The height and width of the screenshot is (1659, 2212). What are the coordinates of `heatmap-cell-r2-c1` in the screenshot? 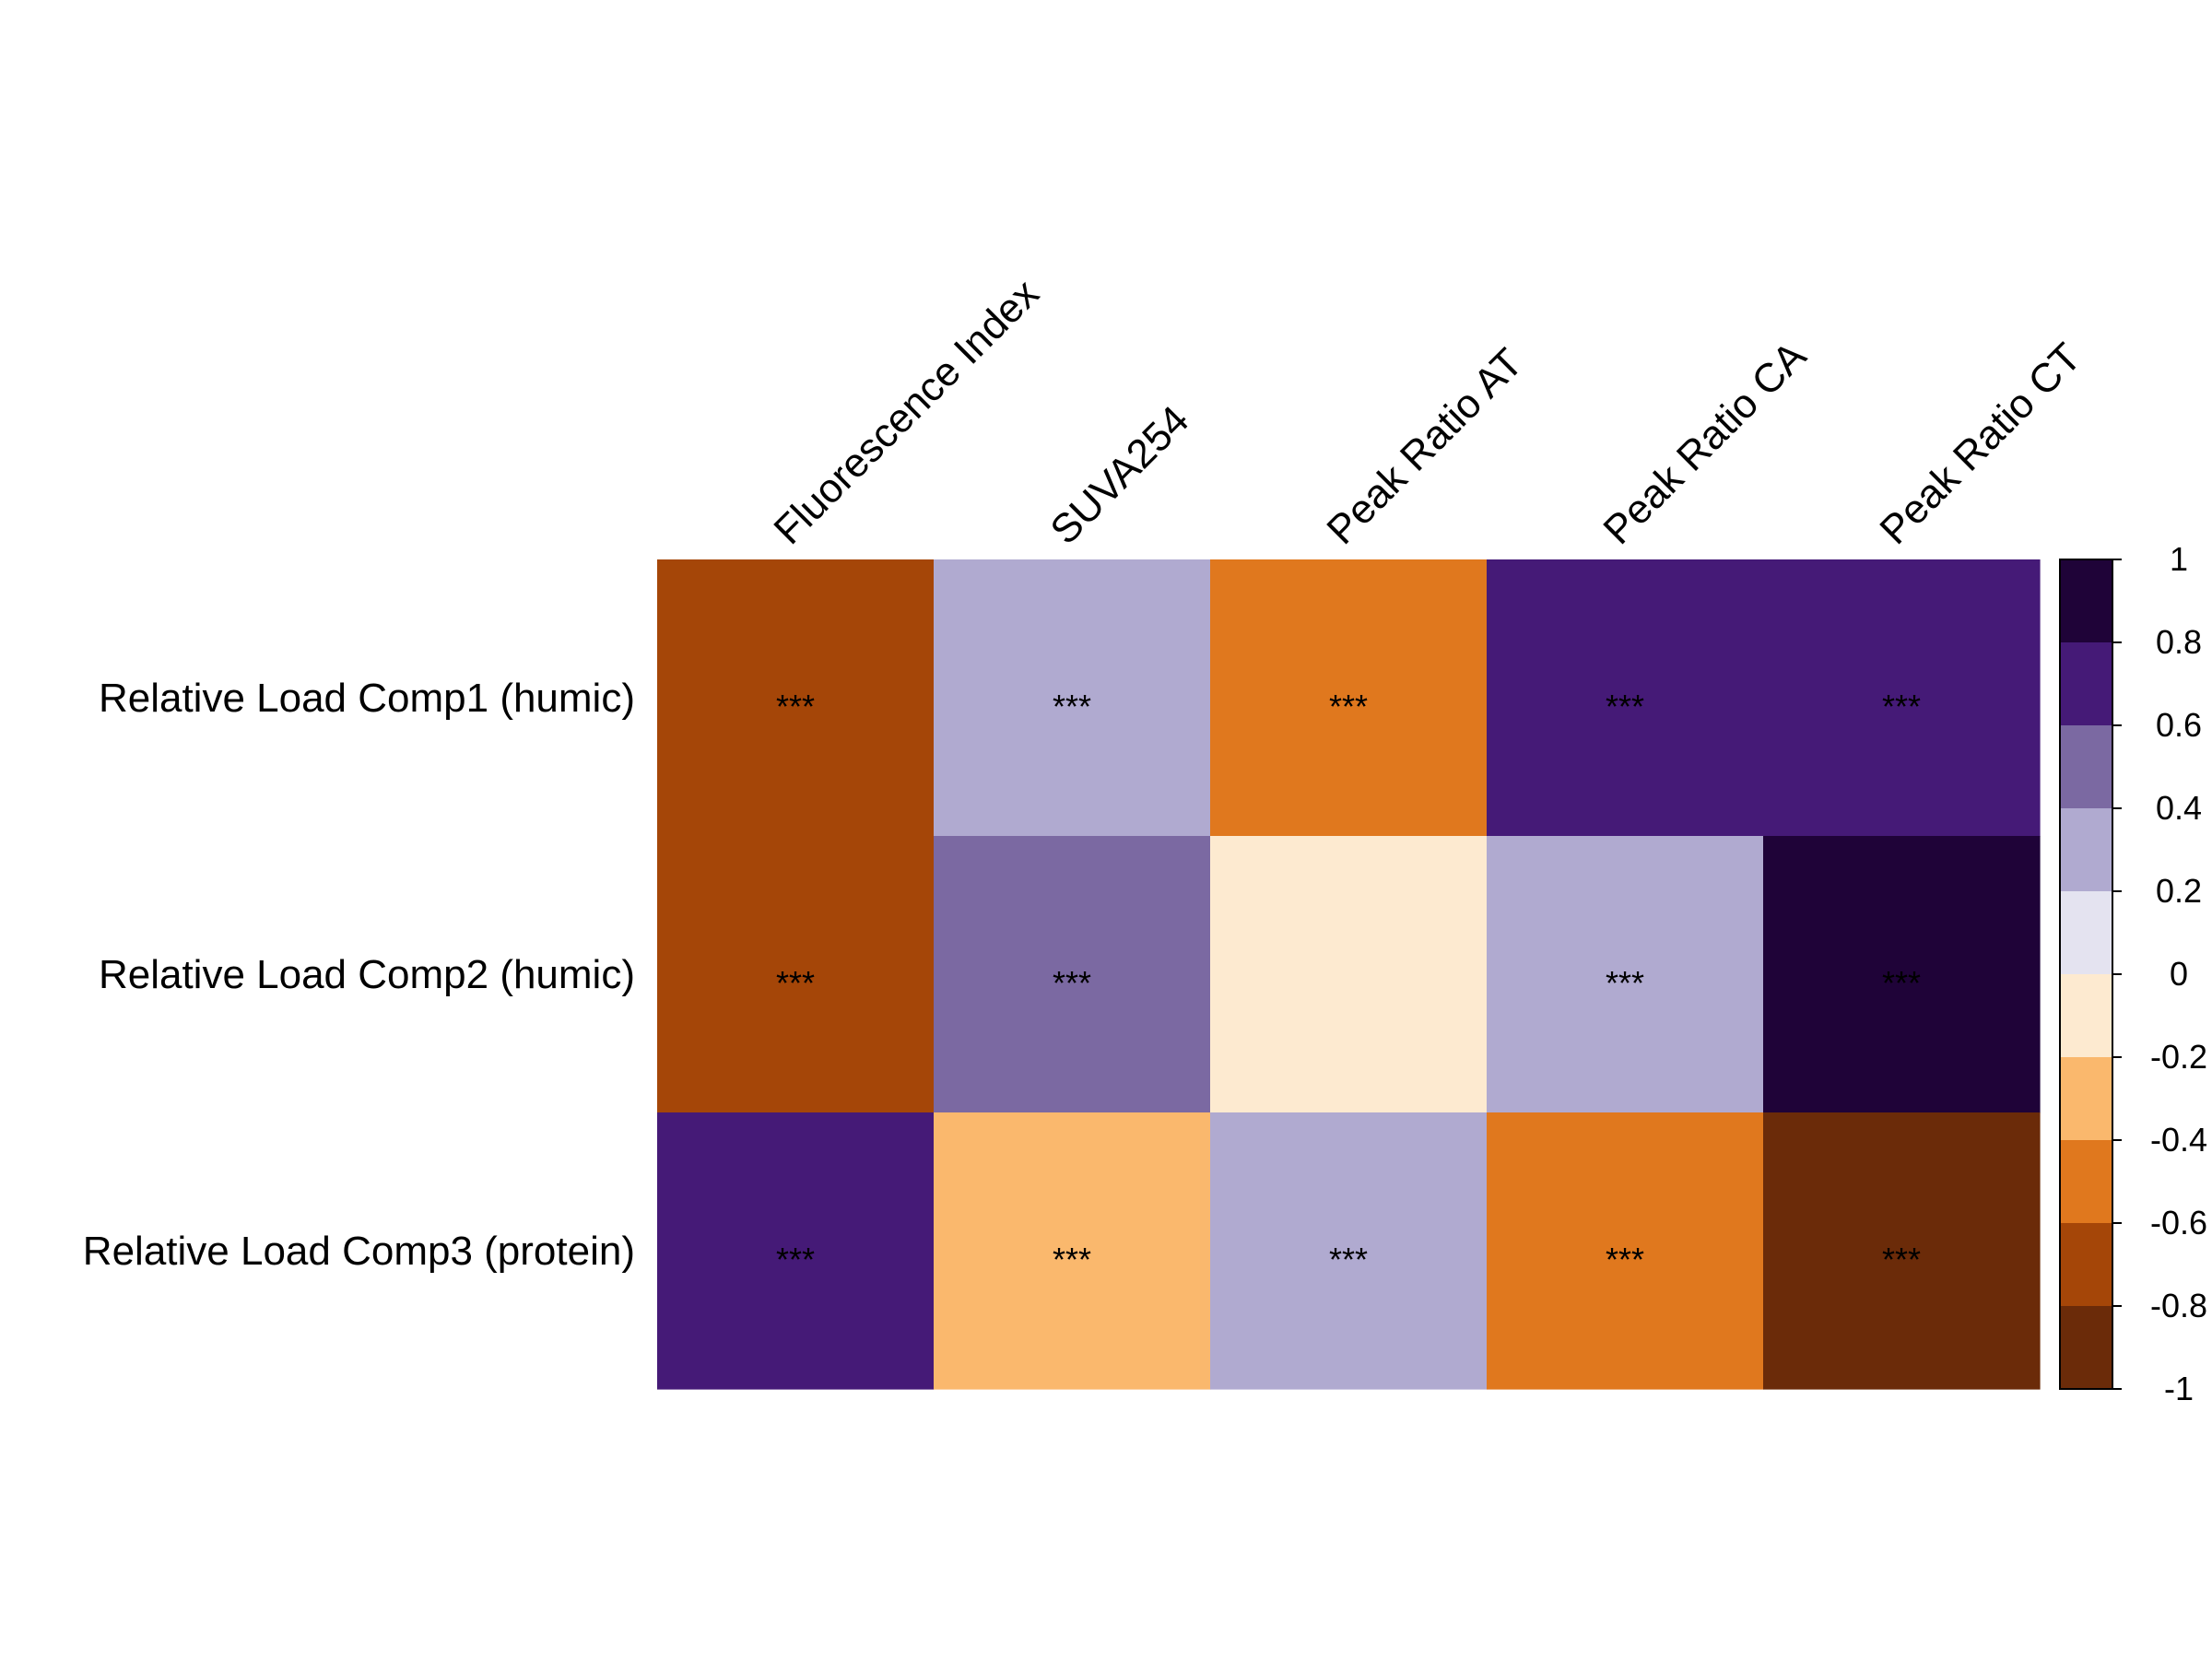 It's located at (796, 974).